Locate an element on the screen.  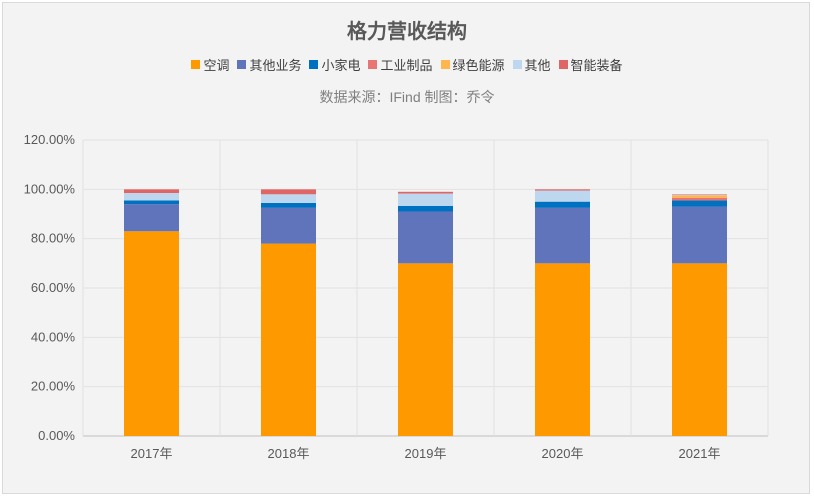
legend-label: 空调 is located at coordinates (216, 65).